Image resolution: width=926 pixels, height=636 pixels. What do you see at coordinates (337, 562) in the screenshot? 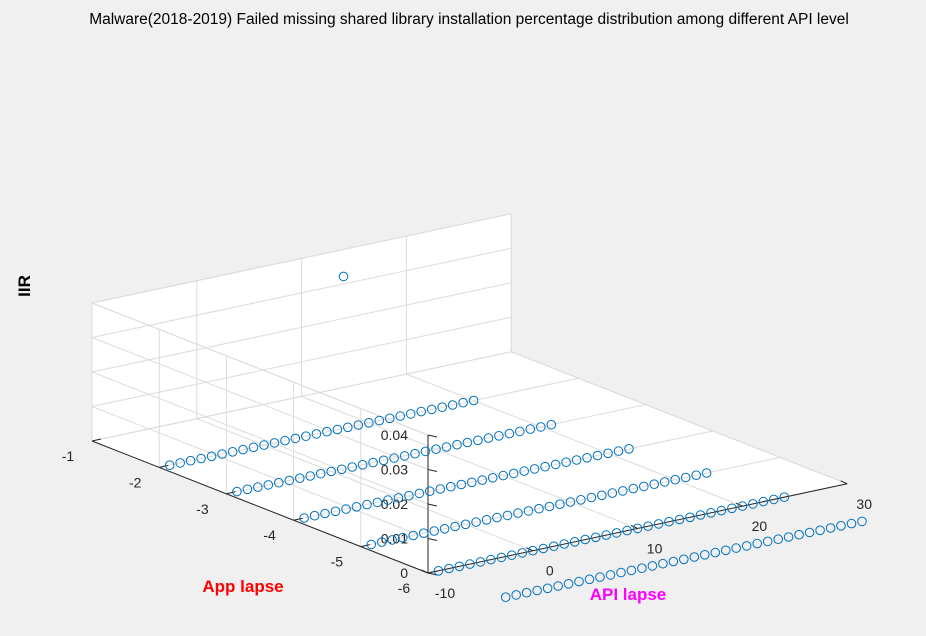
I see `y-tick-label: -5` at bounding box center [337, 562].